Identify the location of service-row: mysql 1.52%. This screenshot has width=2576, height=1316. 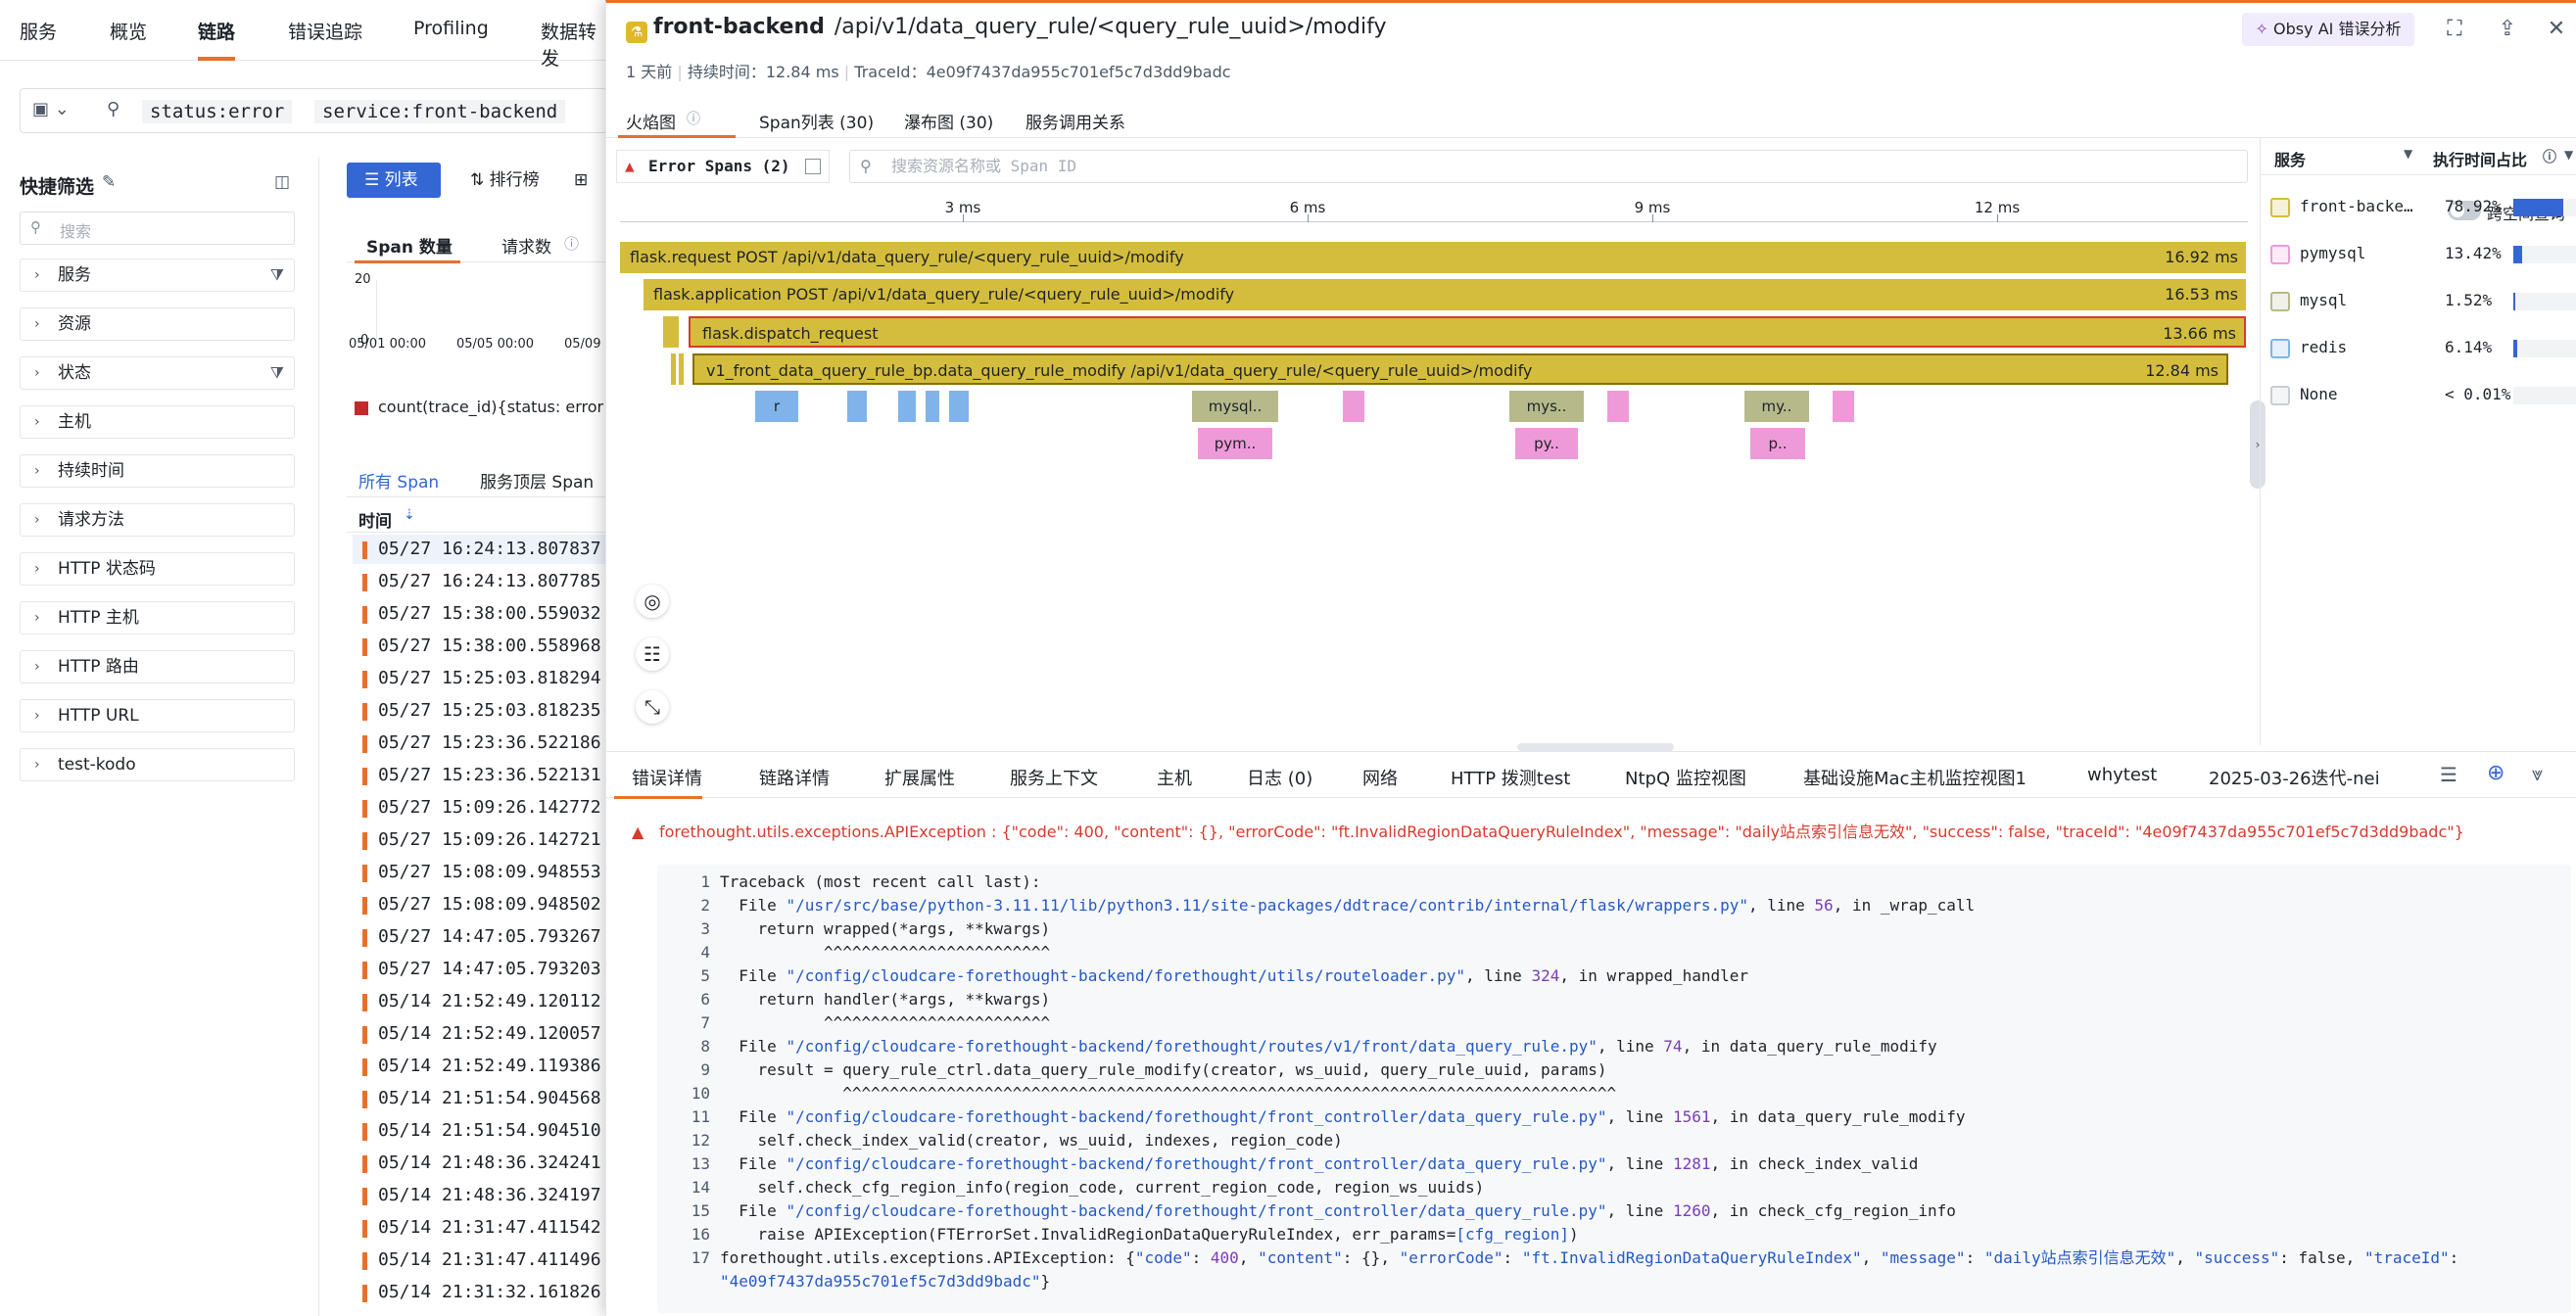
(2418, 300).